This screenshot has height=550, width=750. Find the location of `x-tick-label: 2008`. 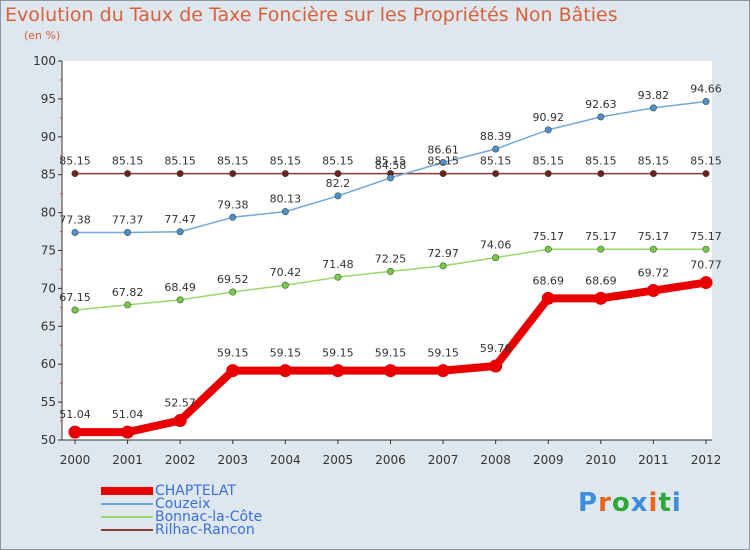

x-tick-label: 2008 is located at coordinates (495, 460).